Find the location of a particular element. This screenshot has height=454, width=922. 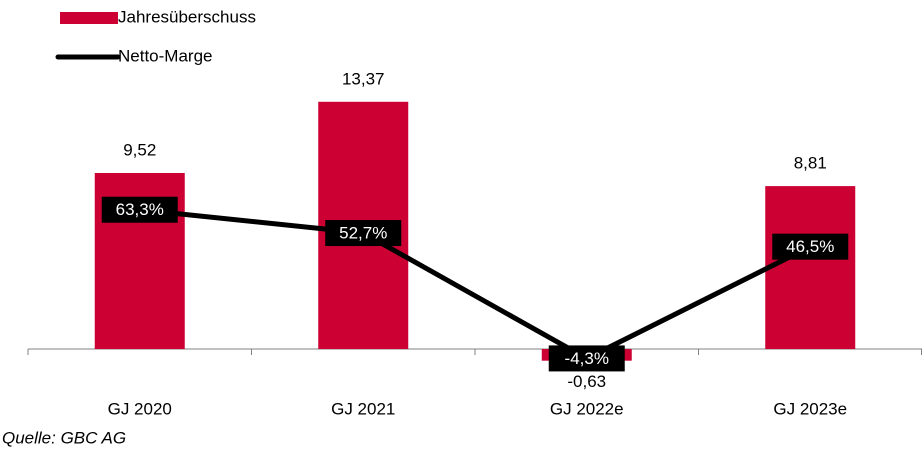

bar-value-label: 8,81 is located at coordinates (810, 163).